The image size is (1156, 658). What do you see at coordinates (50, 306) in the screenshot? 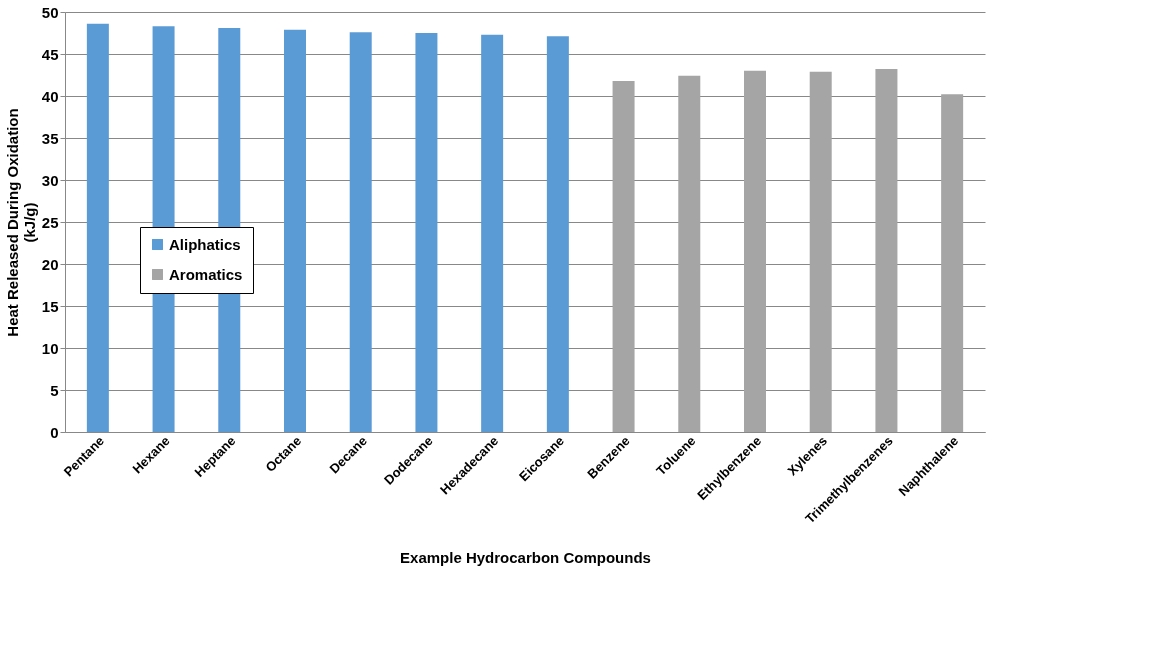
I see `y-tick-label: 15` at bounding box center [50, 306].